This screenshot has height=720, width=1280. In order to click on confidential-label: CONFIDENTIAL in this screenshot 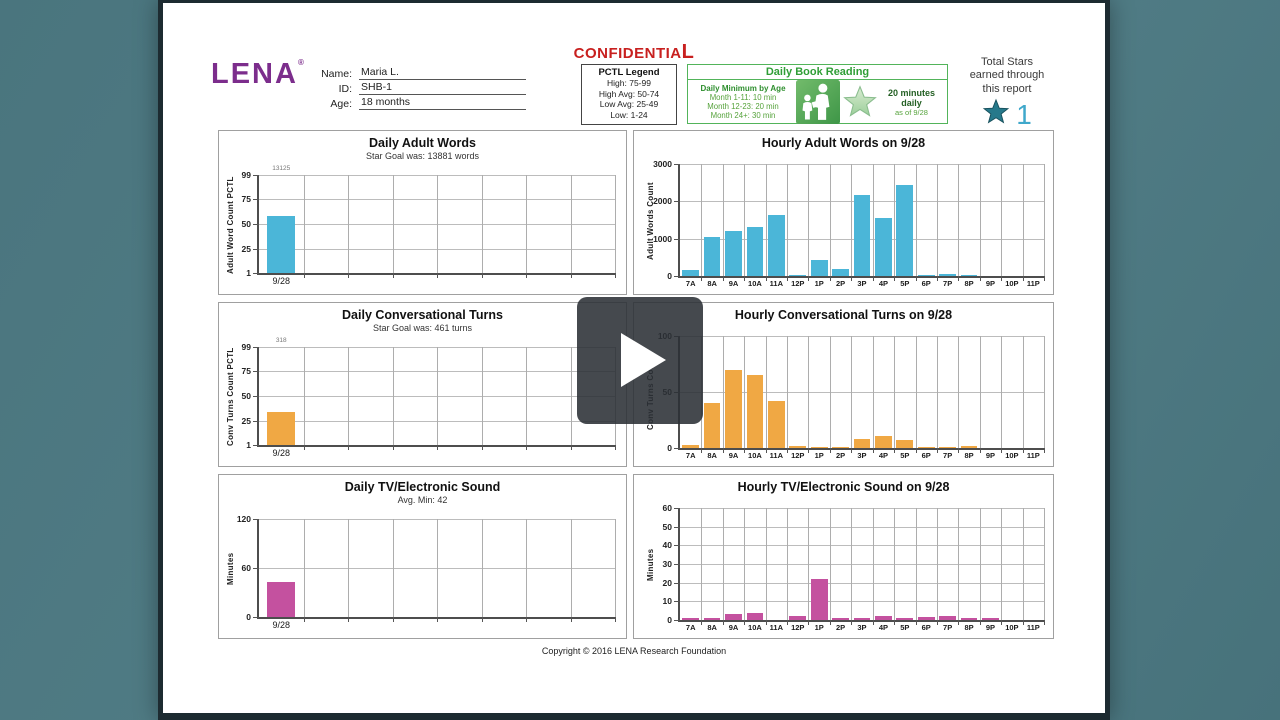, I will do `click(634, 52)`.